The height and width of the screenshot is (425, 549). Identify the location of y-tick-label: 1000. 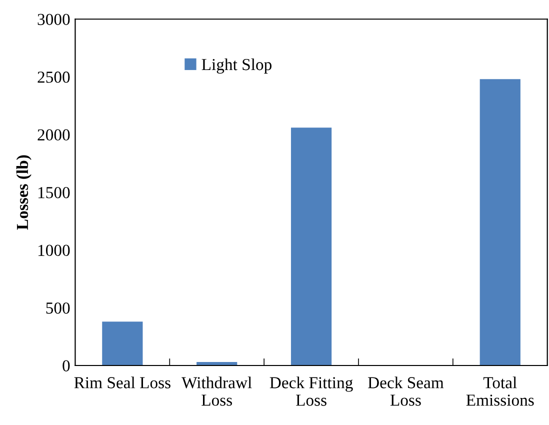
(54, 250).